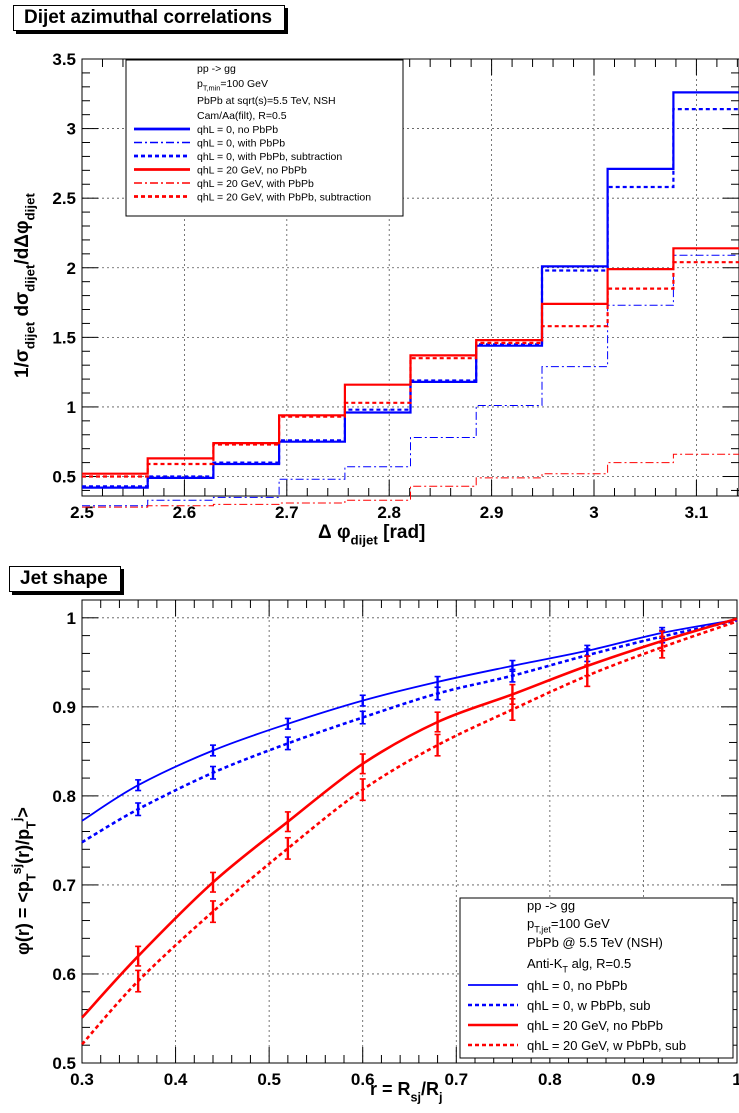  I want to click on chart0-legend-header-line: pp -> gg, so click(216, 69).